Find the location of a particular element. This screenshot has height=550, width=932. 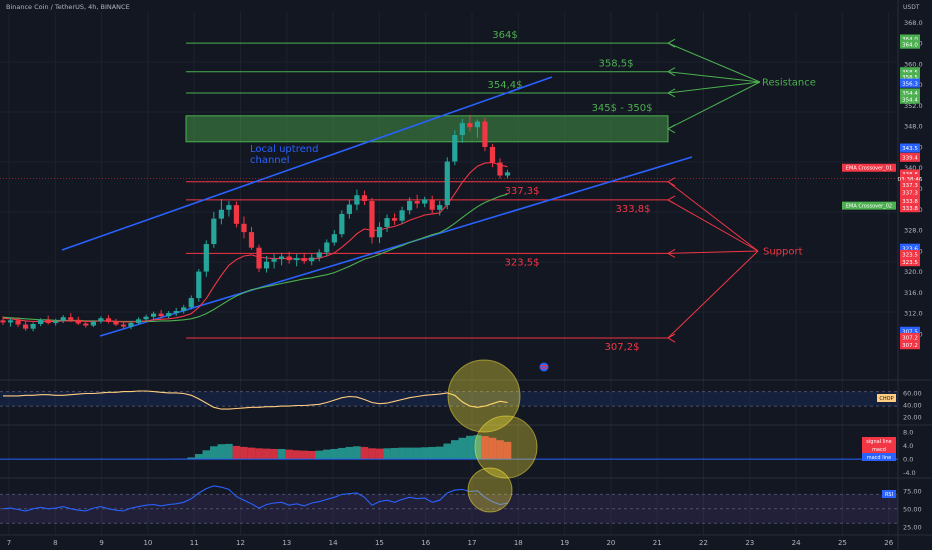

ema-tag-label: EMA Crossover_02 is located at coordinates (869, 207).